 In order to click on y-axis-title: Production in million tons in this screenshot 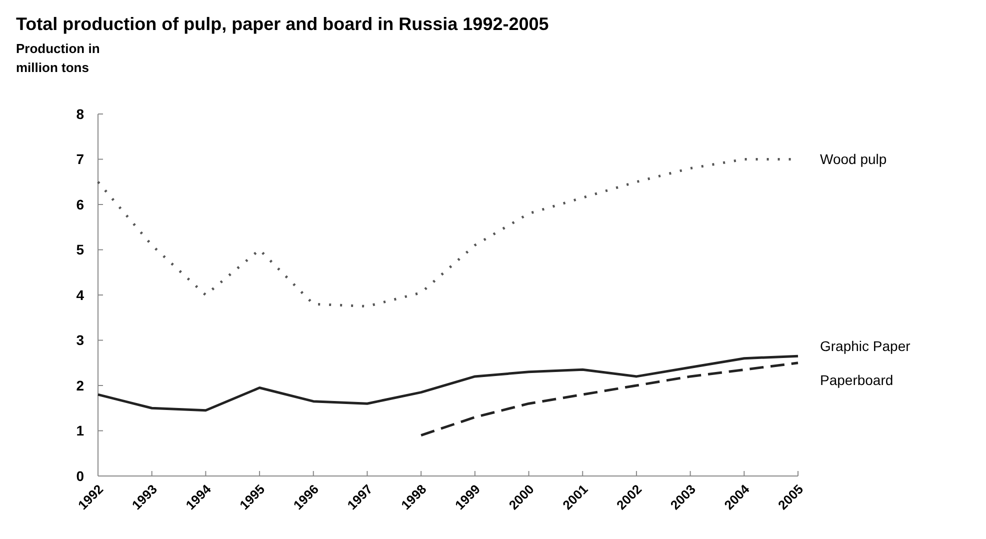, I will do `click(58, 58)`.